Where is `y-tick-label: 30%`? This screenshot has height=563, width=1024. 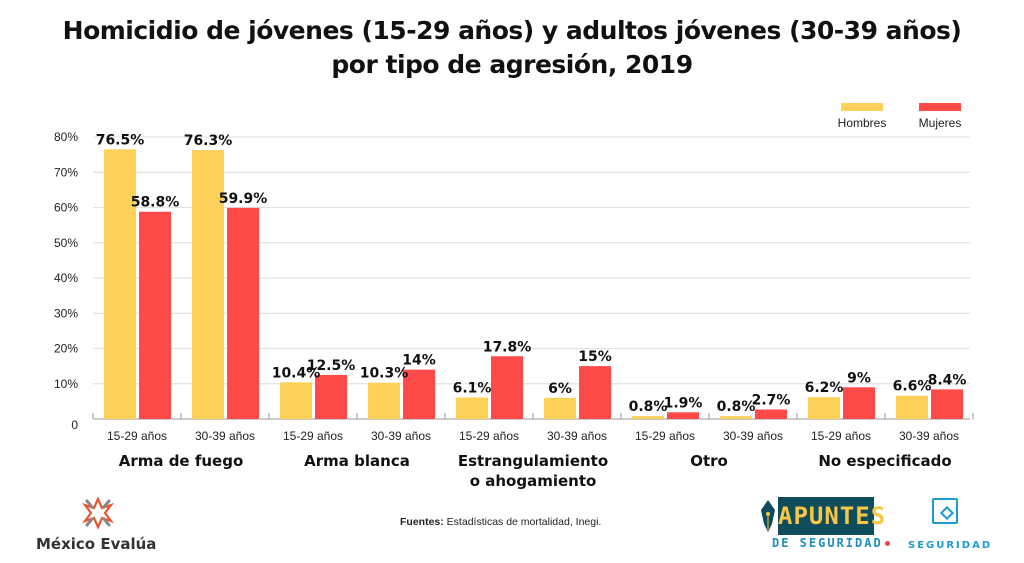 y-tick-label: 30% is located at coordinates (66, 313).